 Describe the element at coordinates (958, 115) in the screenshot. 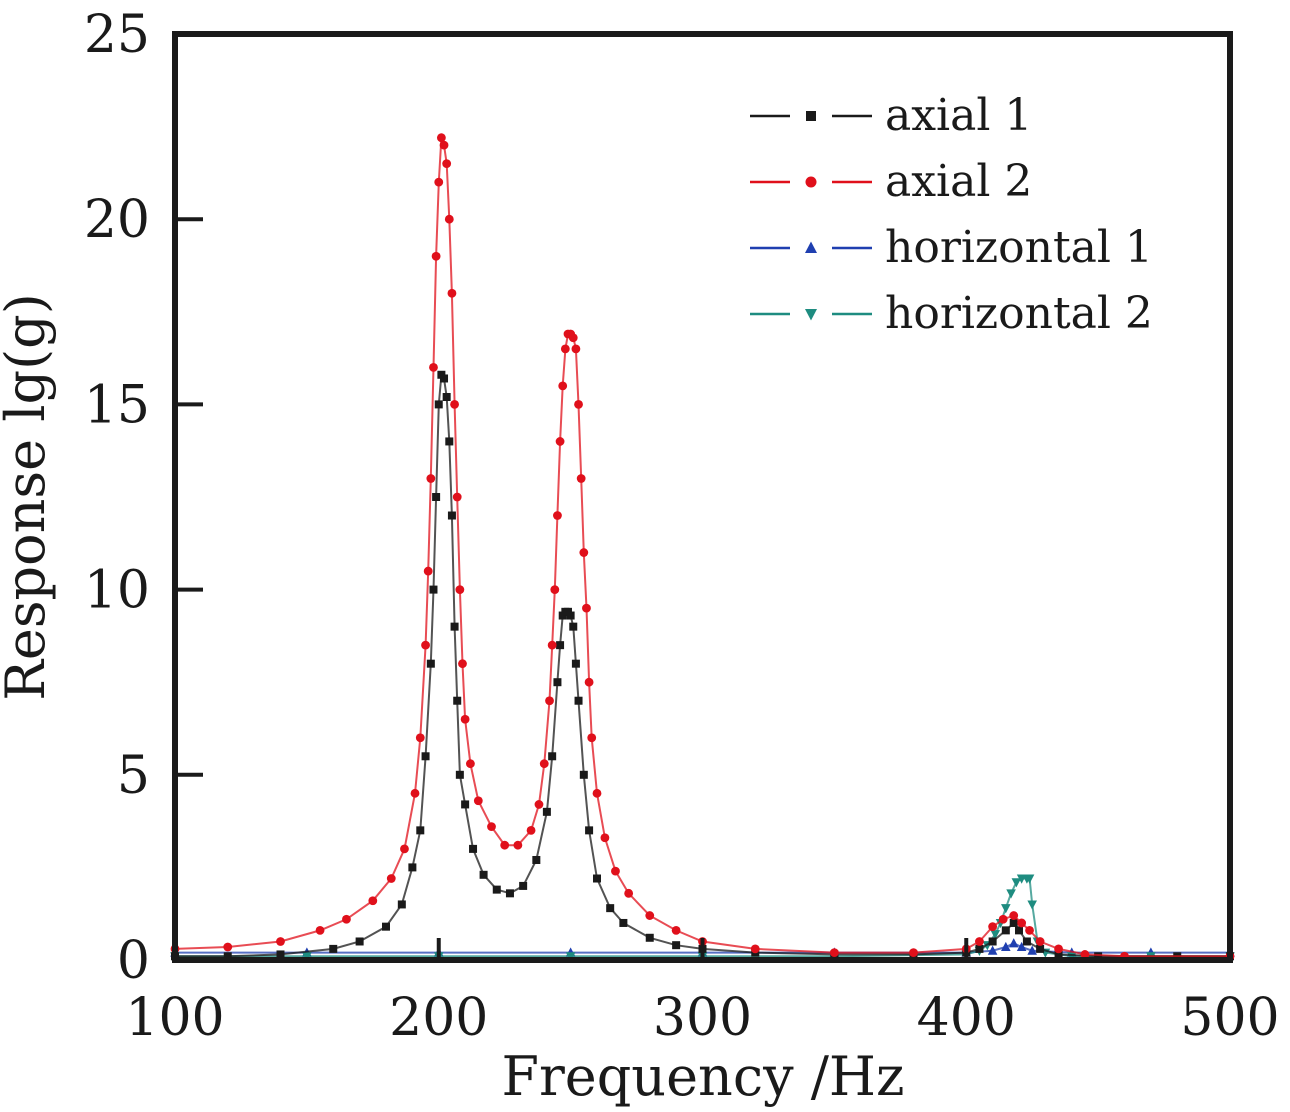

I see `legend-label: axial 1` at that location.